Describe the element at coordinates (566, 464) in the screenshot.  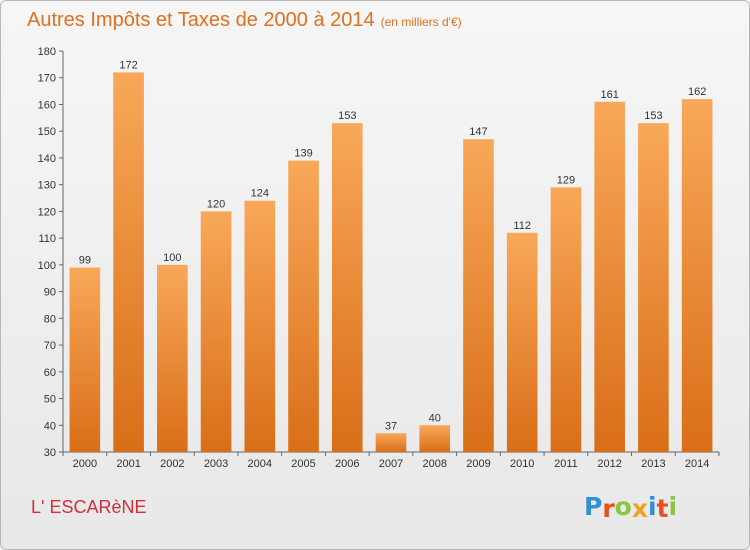
I see `x-tick-label: 2011` at that location.